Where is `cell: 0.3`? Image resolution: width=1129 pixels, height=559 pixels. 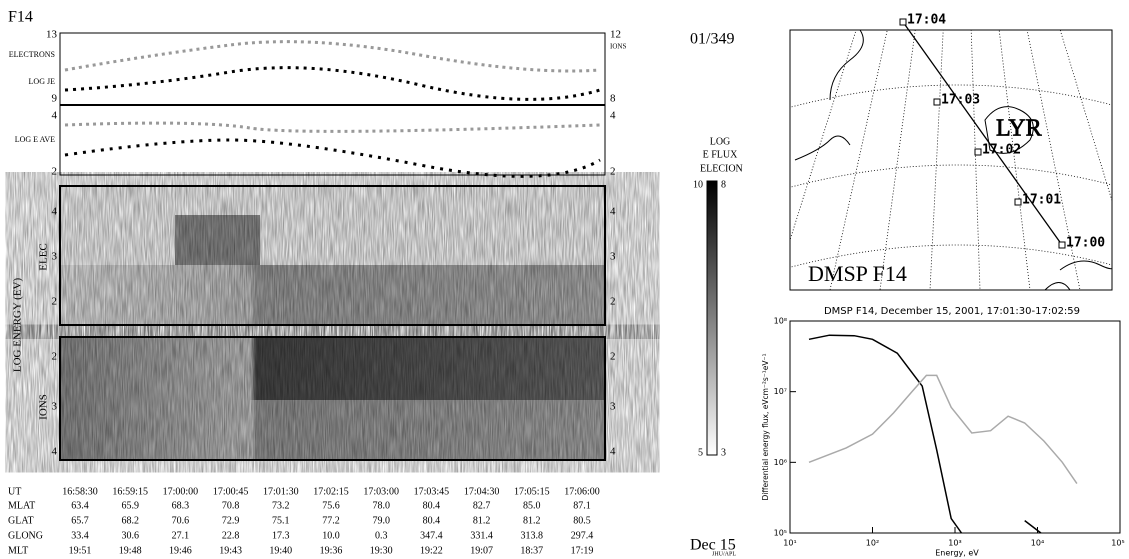 cell: 0.3 is located at coordinates (381, 535).